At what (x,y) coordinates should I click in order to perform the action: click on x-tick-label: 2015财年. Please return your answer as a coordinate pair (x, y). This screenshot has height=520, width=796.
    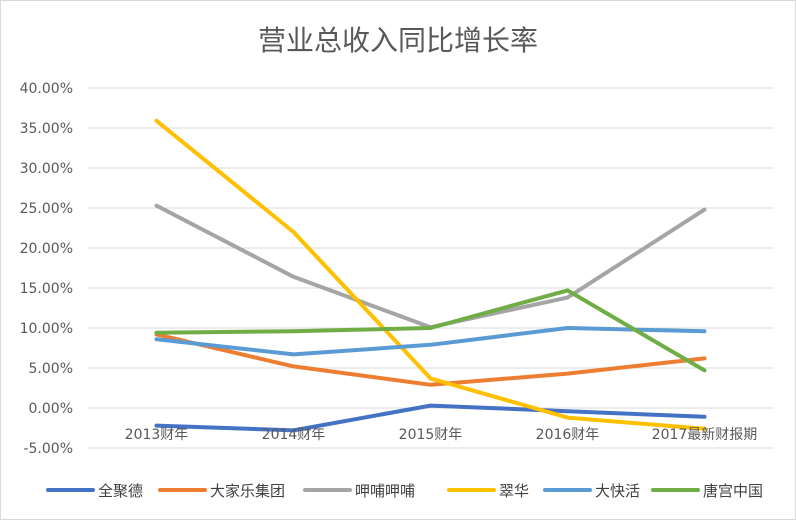
    Looking at the image, I should click on (431, 435).